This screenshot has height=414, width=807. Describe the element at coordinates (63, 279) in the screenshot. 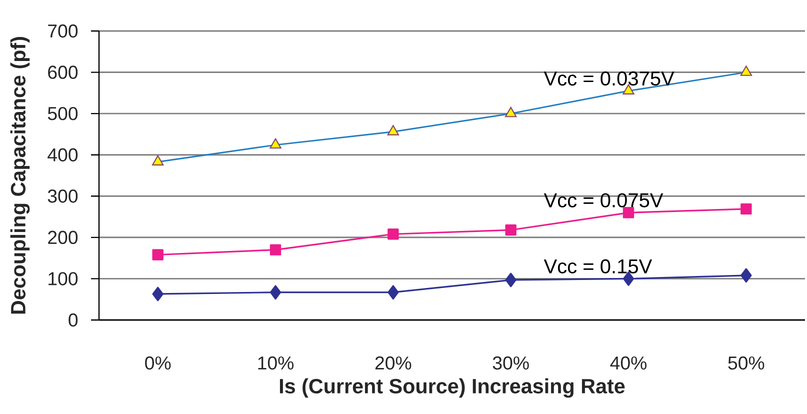

I see `y-tick-label: 100` at that location.